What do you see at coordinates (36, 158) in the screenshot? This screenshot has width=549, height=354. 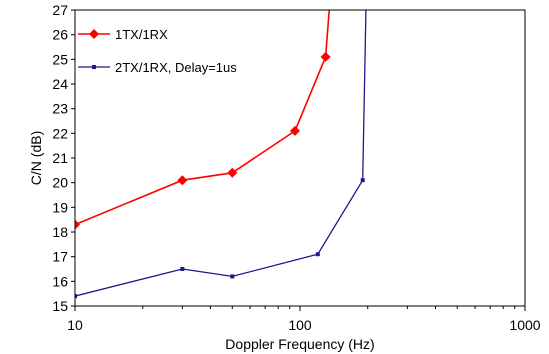 I see `y-axis-title: C/N (dB)` at bounding box center [36, 158].